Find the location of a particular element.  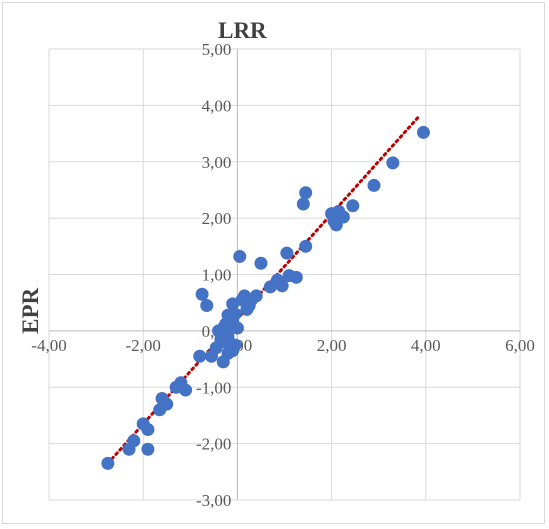

x-axis-title: LRR is located at coordinates (242, 30).